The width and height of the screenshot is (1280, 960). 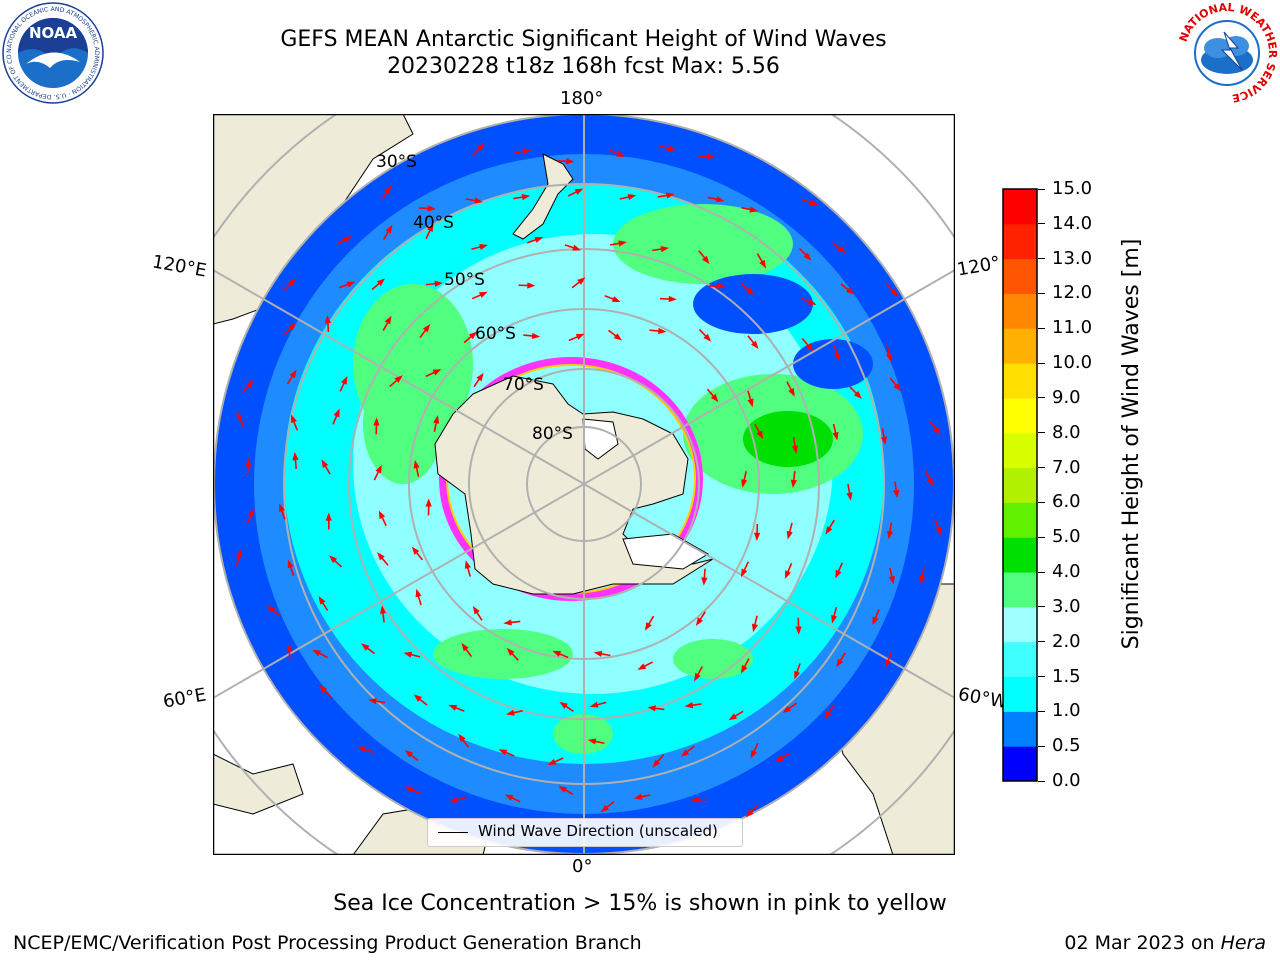 What do you see at coordinates (495, 334) in the screenshot?
I see `lat-label-60s: 60°S` at bounding box center [495, 334].